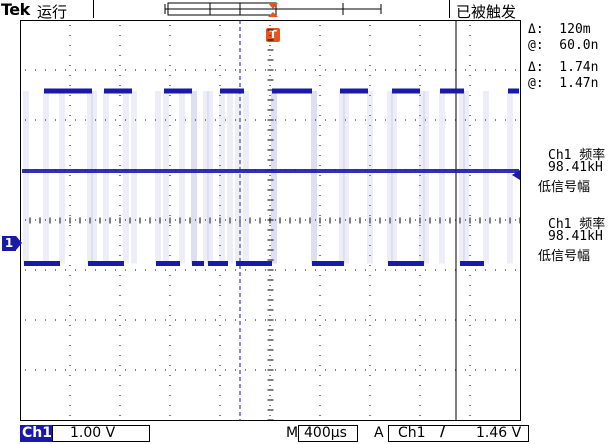  Describe the element at coordinates (458, 433) in the screenshot. I see `trigger-box` at that location.